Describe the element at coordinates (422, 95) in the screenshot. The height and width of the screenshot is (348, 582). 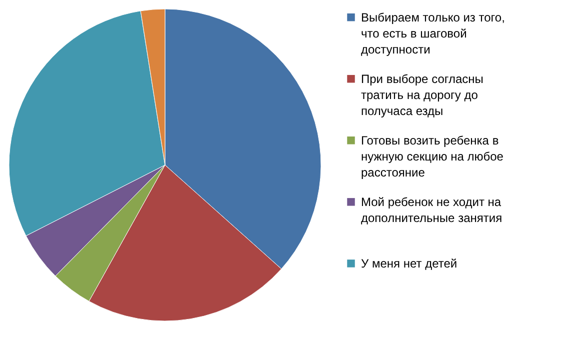
I see `legend-label: При выборе согласны тратить на дорогу до получаса езды` at that location.